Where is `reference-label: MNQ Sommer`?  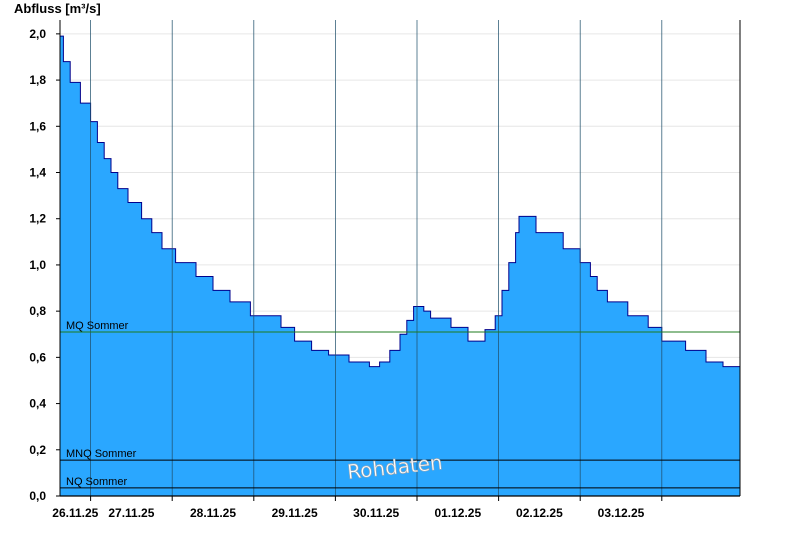 reference-label: MNQ Sommer is located at coordinates (101, 454).